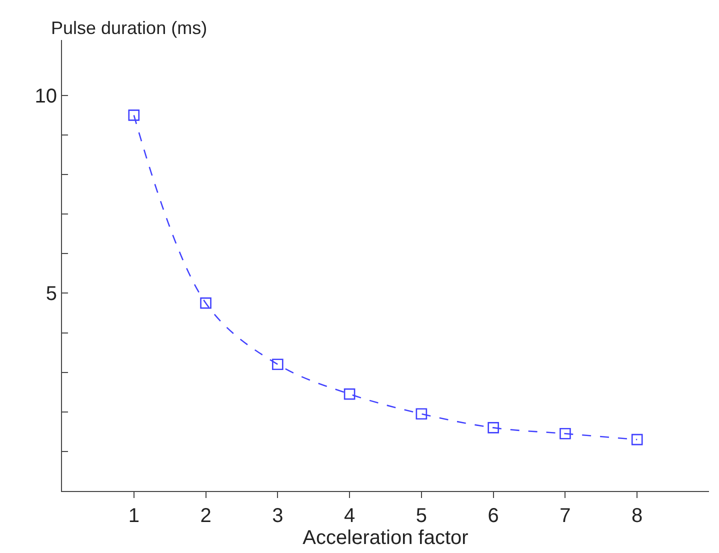 The image size is (719, 553). Describe the element at coordinates (206, 516) in the screenshot. I see `x-tick-label: 2` at that location.